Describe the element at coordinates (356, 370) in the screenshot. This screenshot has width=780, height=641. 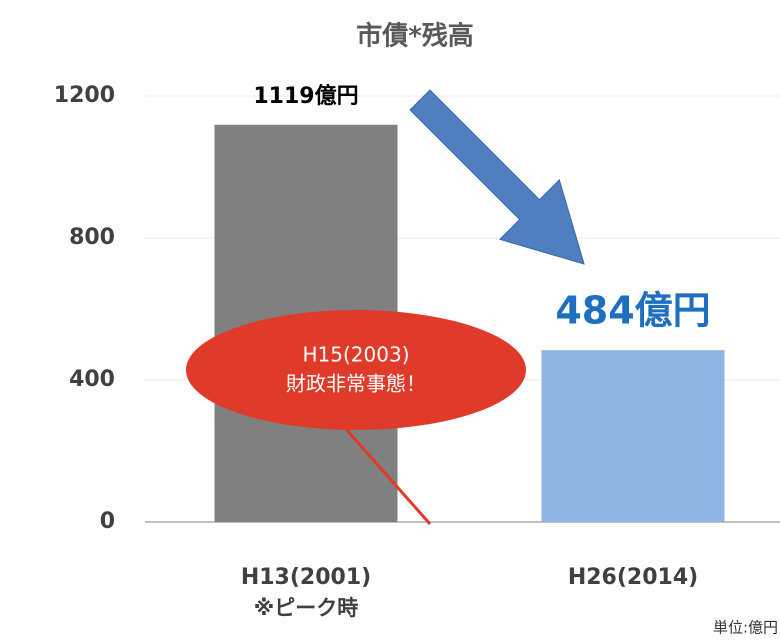
I see `callout-bubble` at that location.